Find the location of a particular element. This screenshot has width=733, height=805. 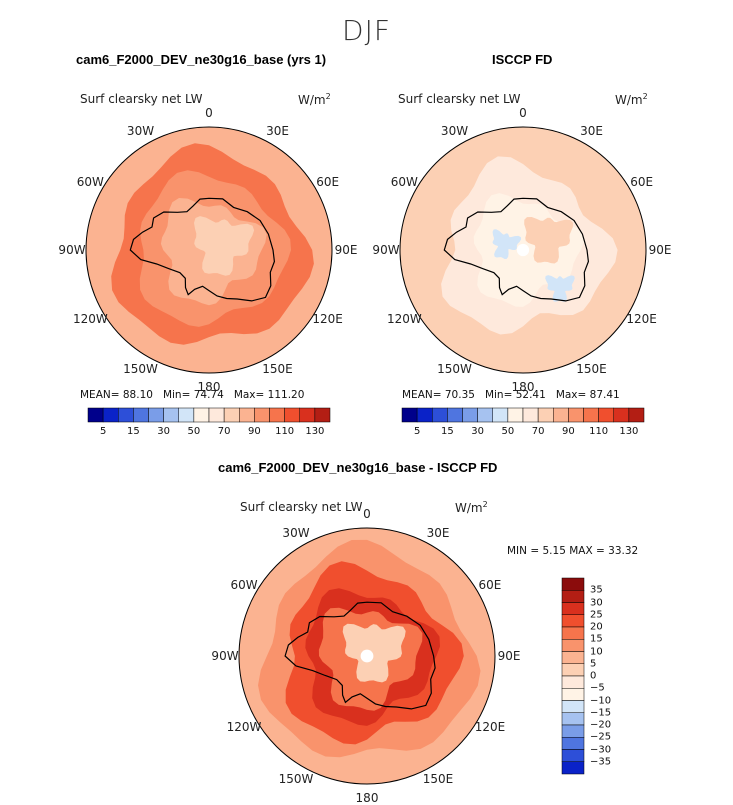

colorbar-tick: 35 is located at coordinates (596, 590).